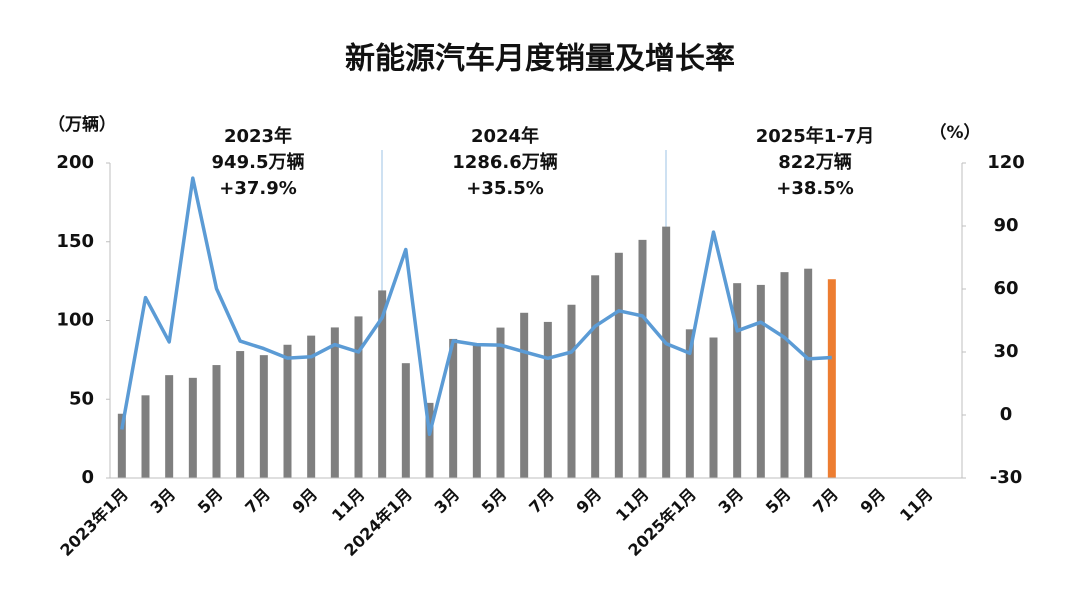  Describe the element at coordinates (1006, 414) in the screenshot. I see `y2-tick-label: 0` at that location.